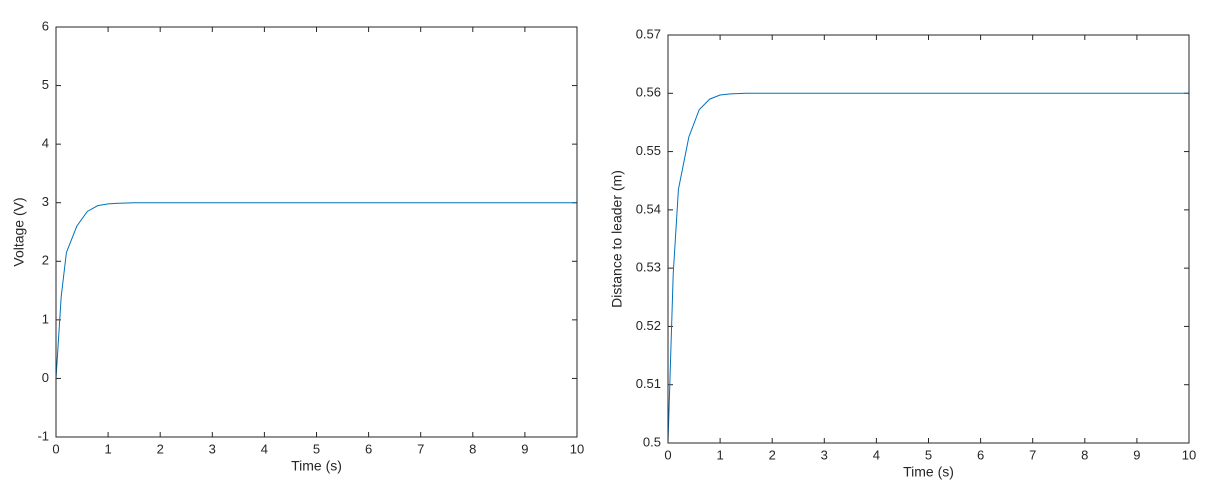 This screenshot has height=500, width=1212. I want to click on y-tick-label: 0.52, so click(648, 325).